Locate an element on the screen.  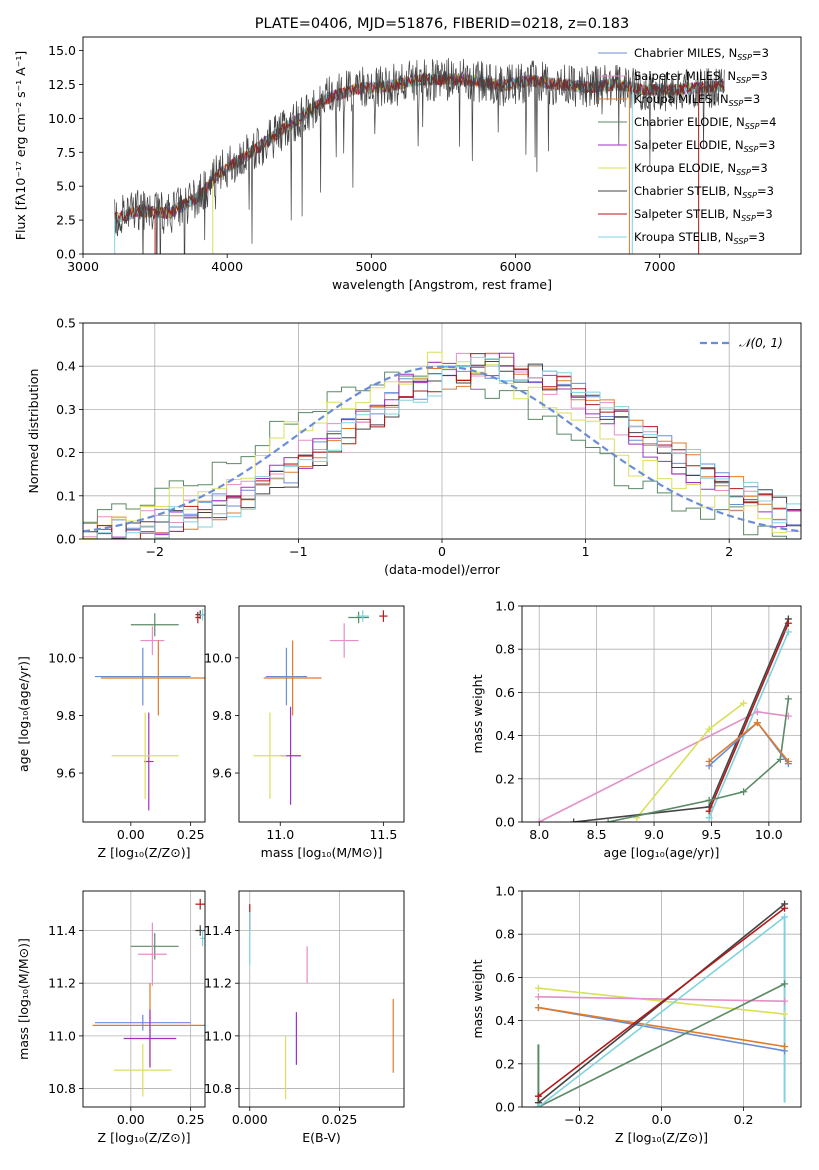
x-axis-label: wavelength [Angstrom, rest frame] is located at coordinates (442, 284).